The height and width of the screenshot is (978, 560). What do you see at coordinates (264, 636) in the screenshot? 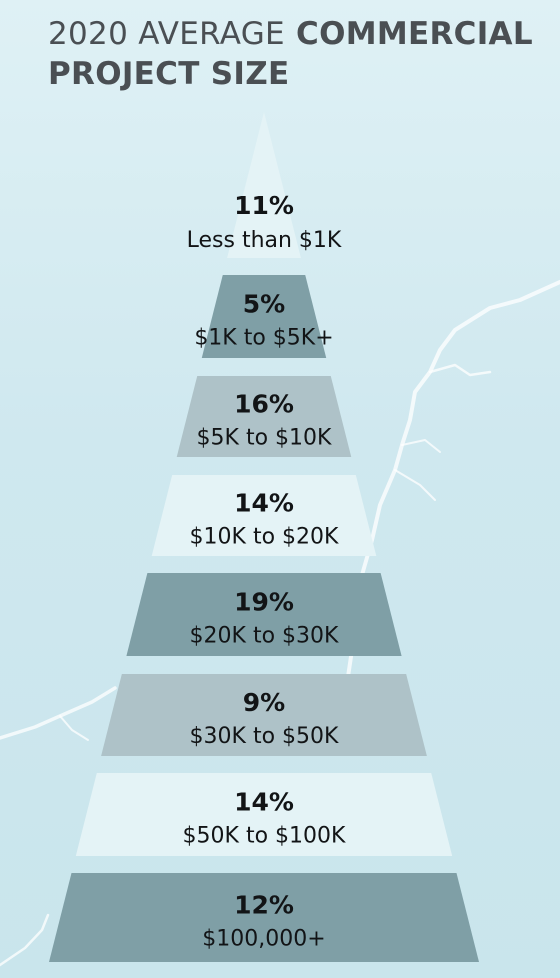
I see `tier-category-label: $20K to $30K` at bounding box center [264, 636].